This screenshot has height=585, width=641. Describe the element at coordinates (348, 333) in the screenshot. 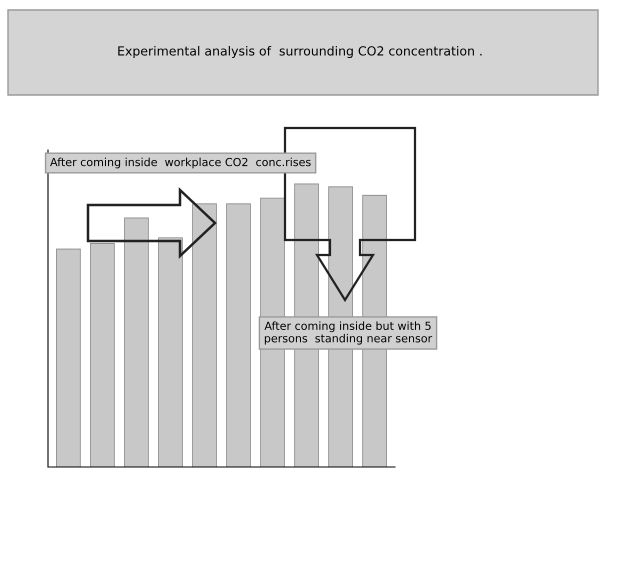

I see `annotation: After coming inside but with 5 persons standing near sensor` at that location.